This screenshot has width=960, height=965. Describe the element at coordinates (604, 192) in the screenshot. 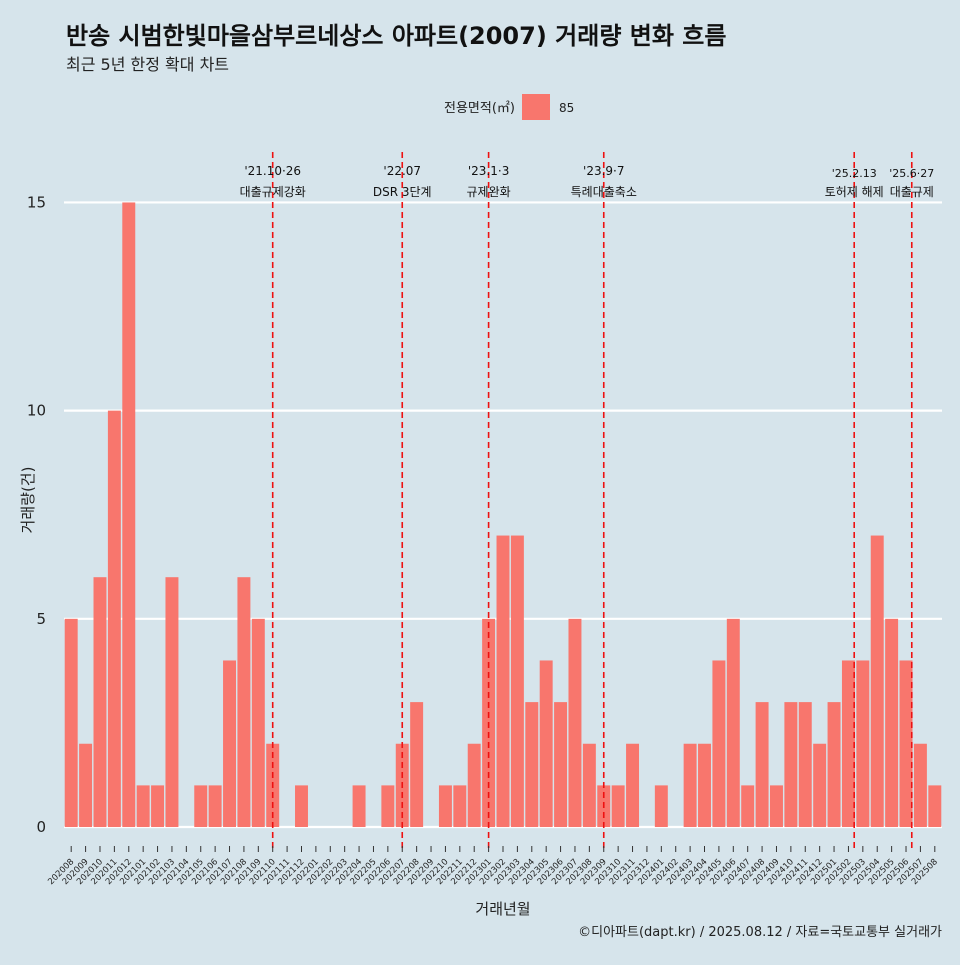

I see `event-description-label: 특례대출축소` at that location.